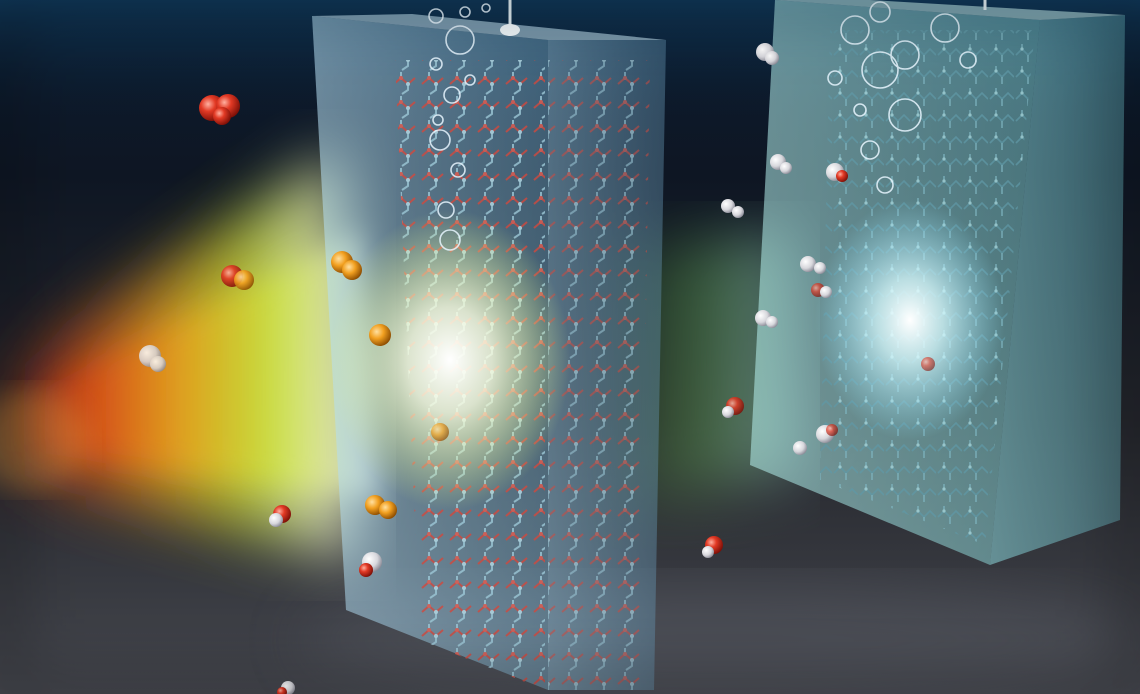 The image size is (1140, 694). Describe the element at coordinates (450, 360) in the screenshot. I see `glow-left` at that location.